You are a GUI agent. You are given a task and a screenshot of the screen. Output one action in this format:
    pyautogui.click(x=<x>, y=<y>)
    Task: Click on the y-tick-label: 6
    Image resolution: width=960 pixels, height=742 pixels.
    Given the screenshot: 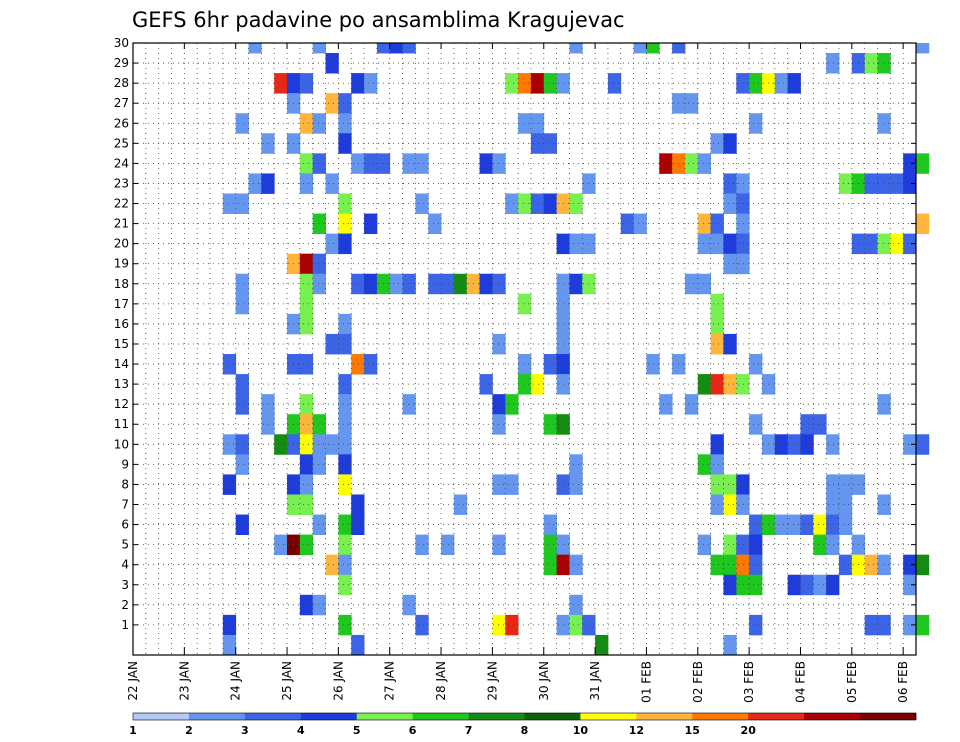 What is the action you would take?
    pyautogui.click(x=125, y=525)
    